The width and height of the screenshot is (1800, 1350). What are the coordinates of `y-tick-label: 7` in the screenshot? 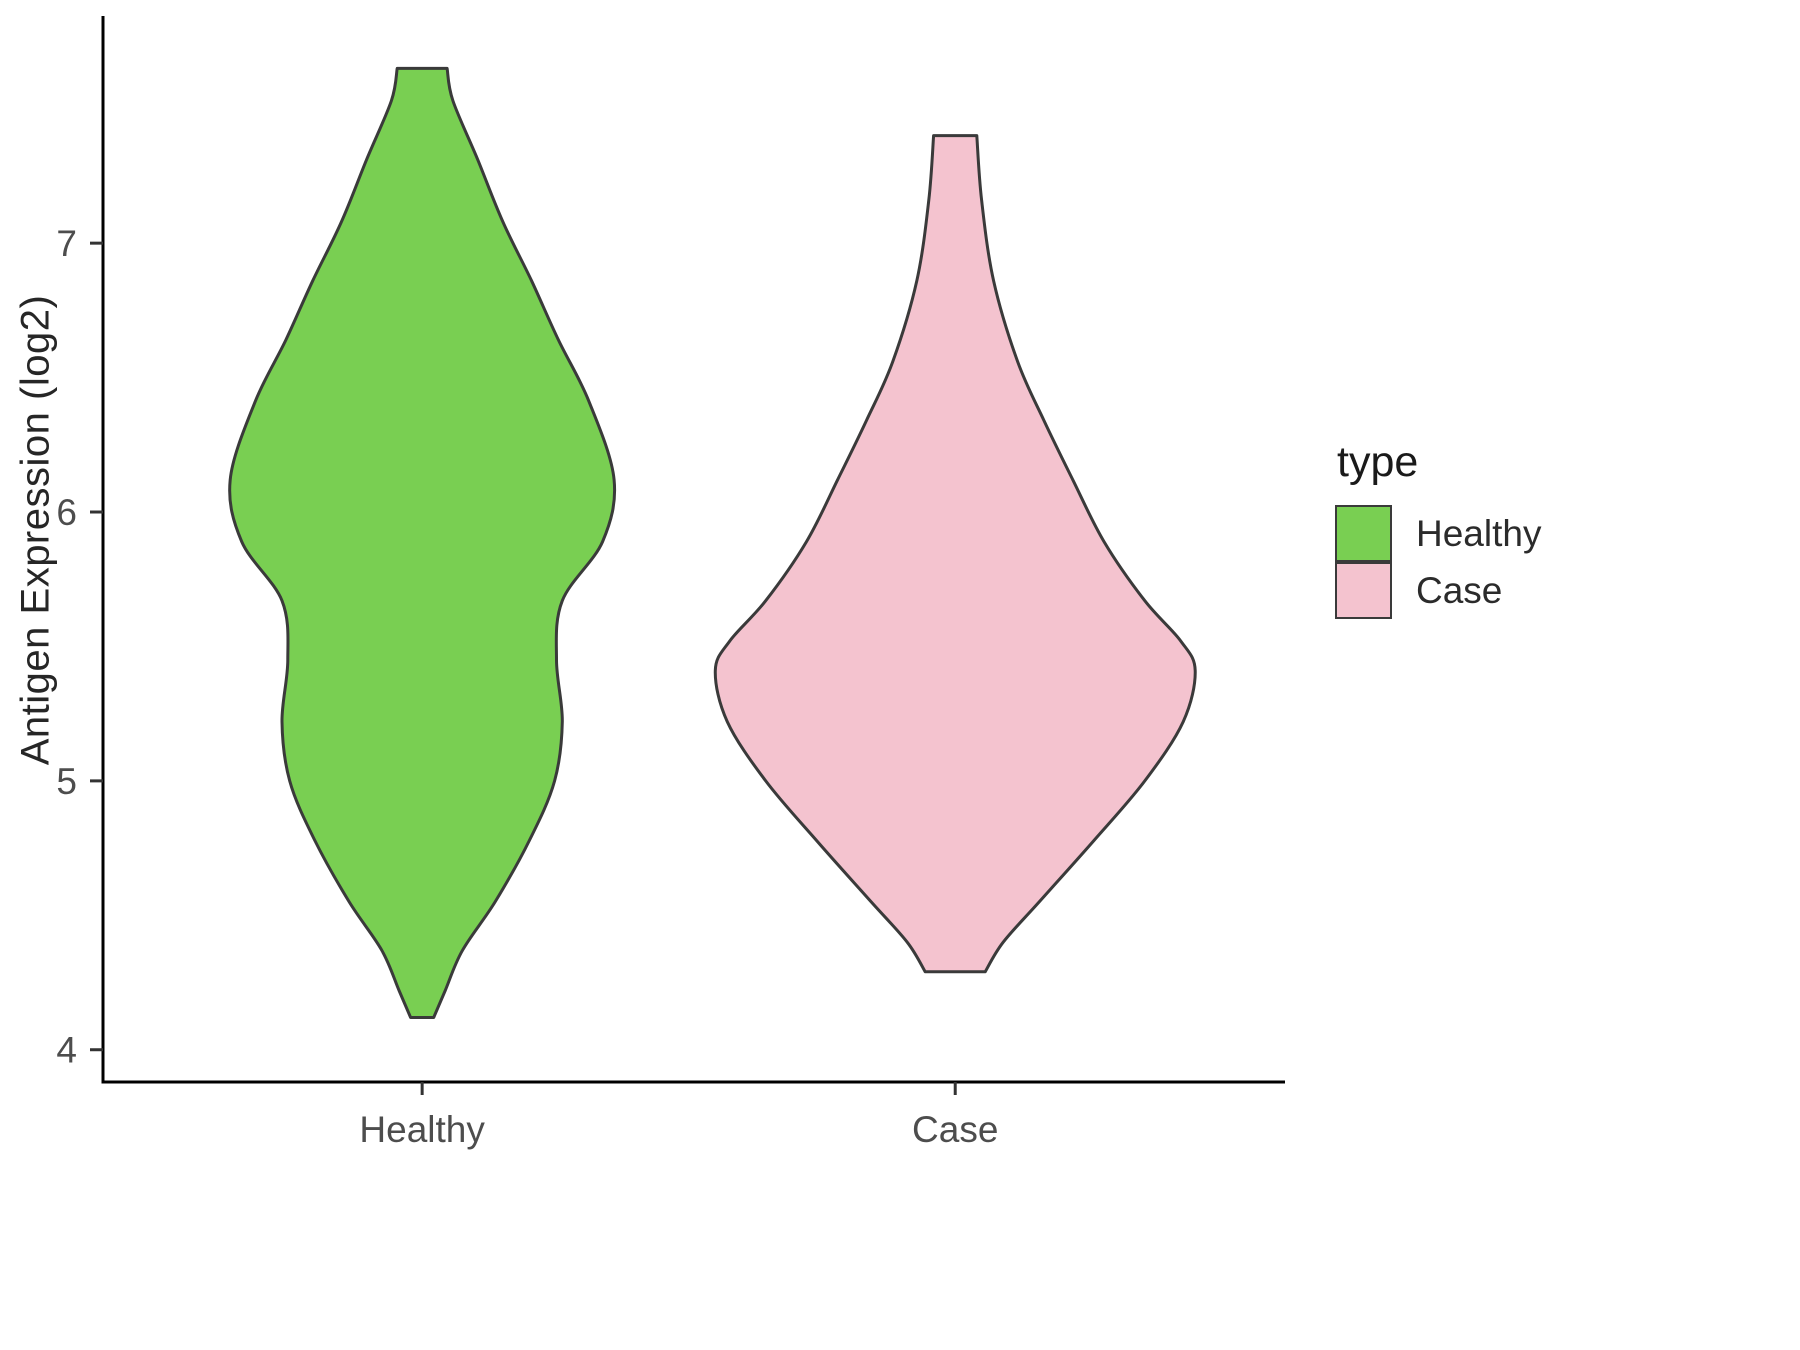 It's located at (66, 243).